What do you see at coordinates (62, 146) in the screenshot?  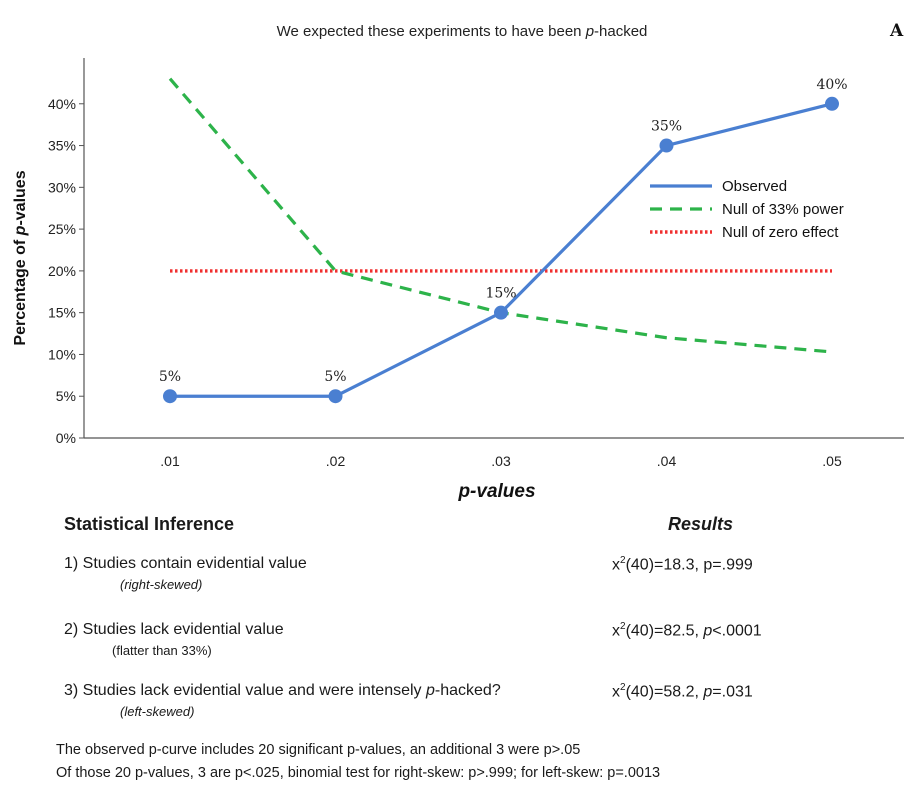 I see `y-tick-label: 35%` at bounding box center [62, 146].